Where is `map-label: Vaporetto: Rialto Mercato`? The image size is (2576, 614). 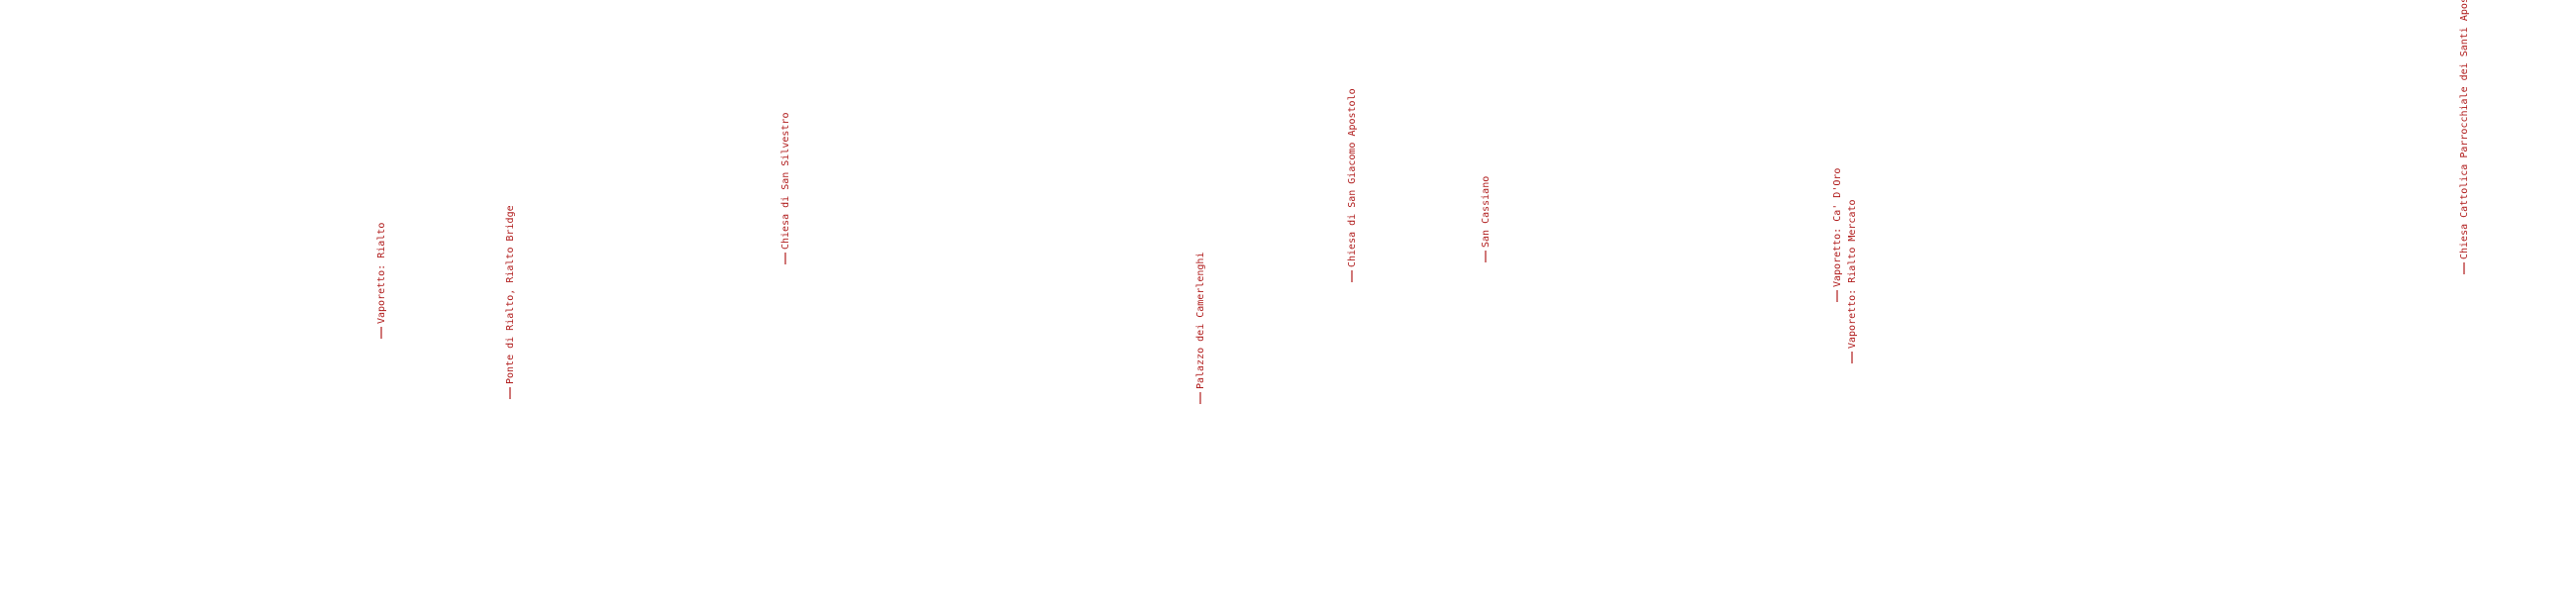 map-label: Vaporetto: Rialto Mercato is located at coordinates (1852, 281).